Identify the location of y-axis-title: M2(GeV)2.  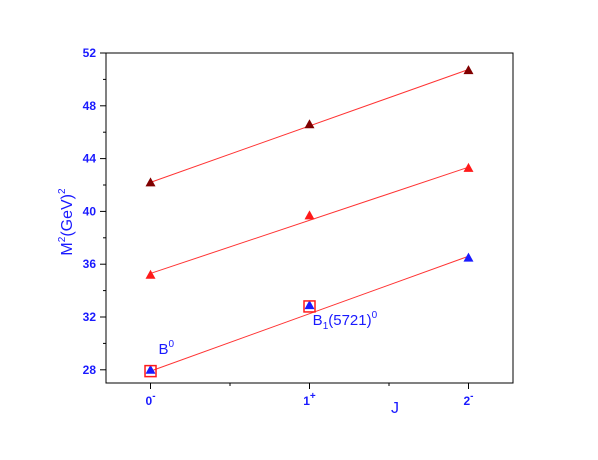
(66, 222).